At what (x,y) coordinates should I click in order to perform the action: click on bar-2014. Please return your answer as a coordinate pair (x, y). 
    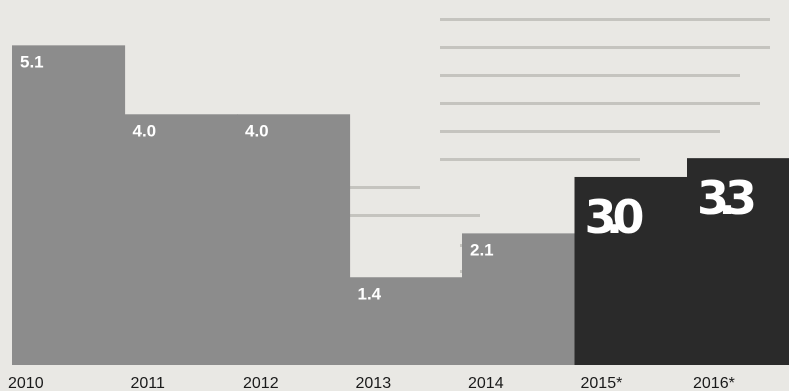
    Looking at the image, I should click on (519, 299).